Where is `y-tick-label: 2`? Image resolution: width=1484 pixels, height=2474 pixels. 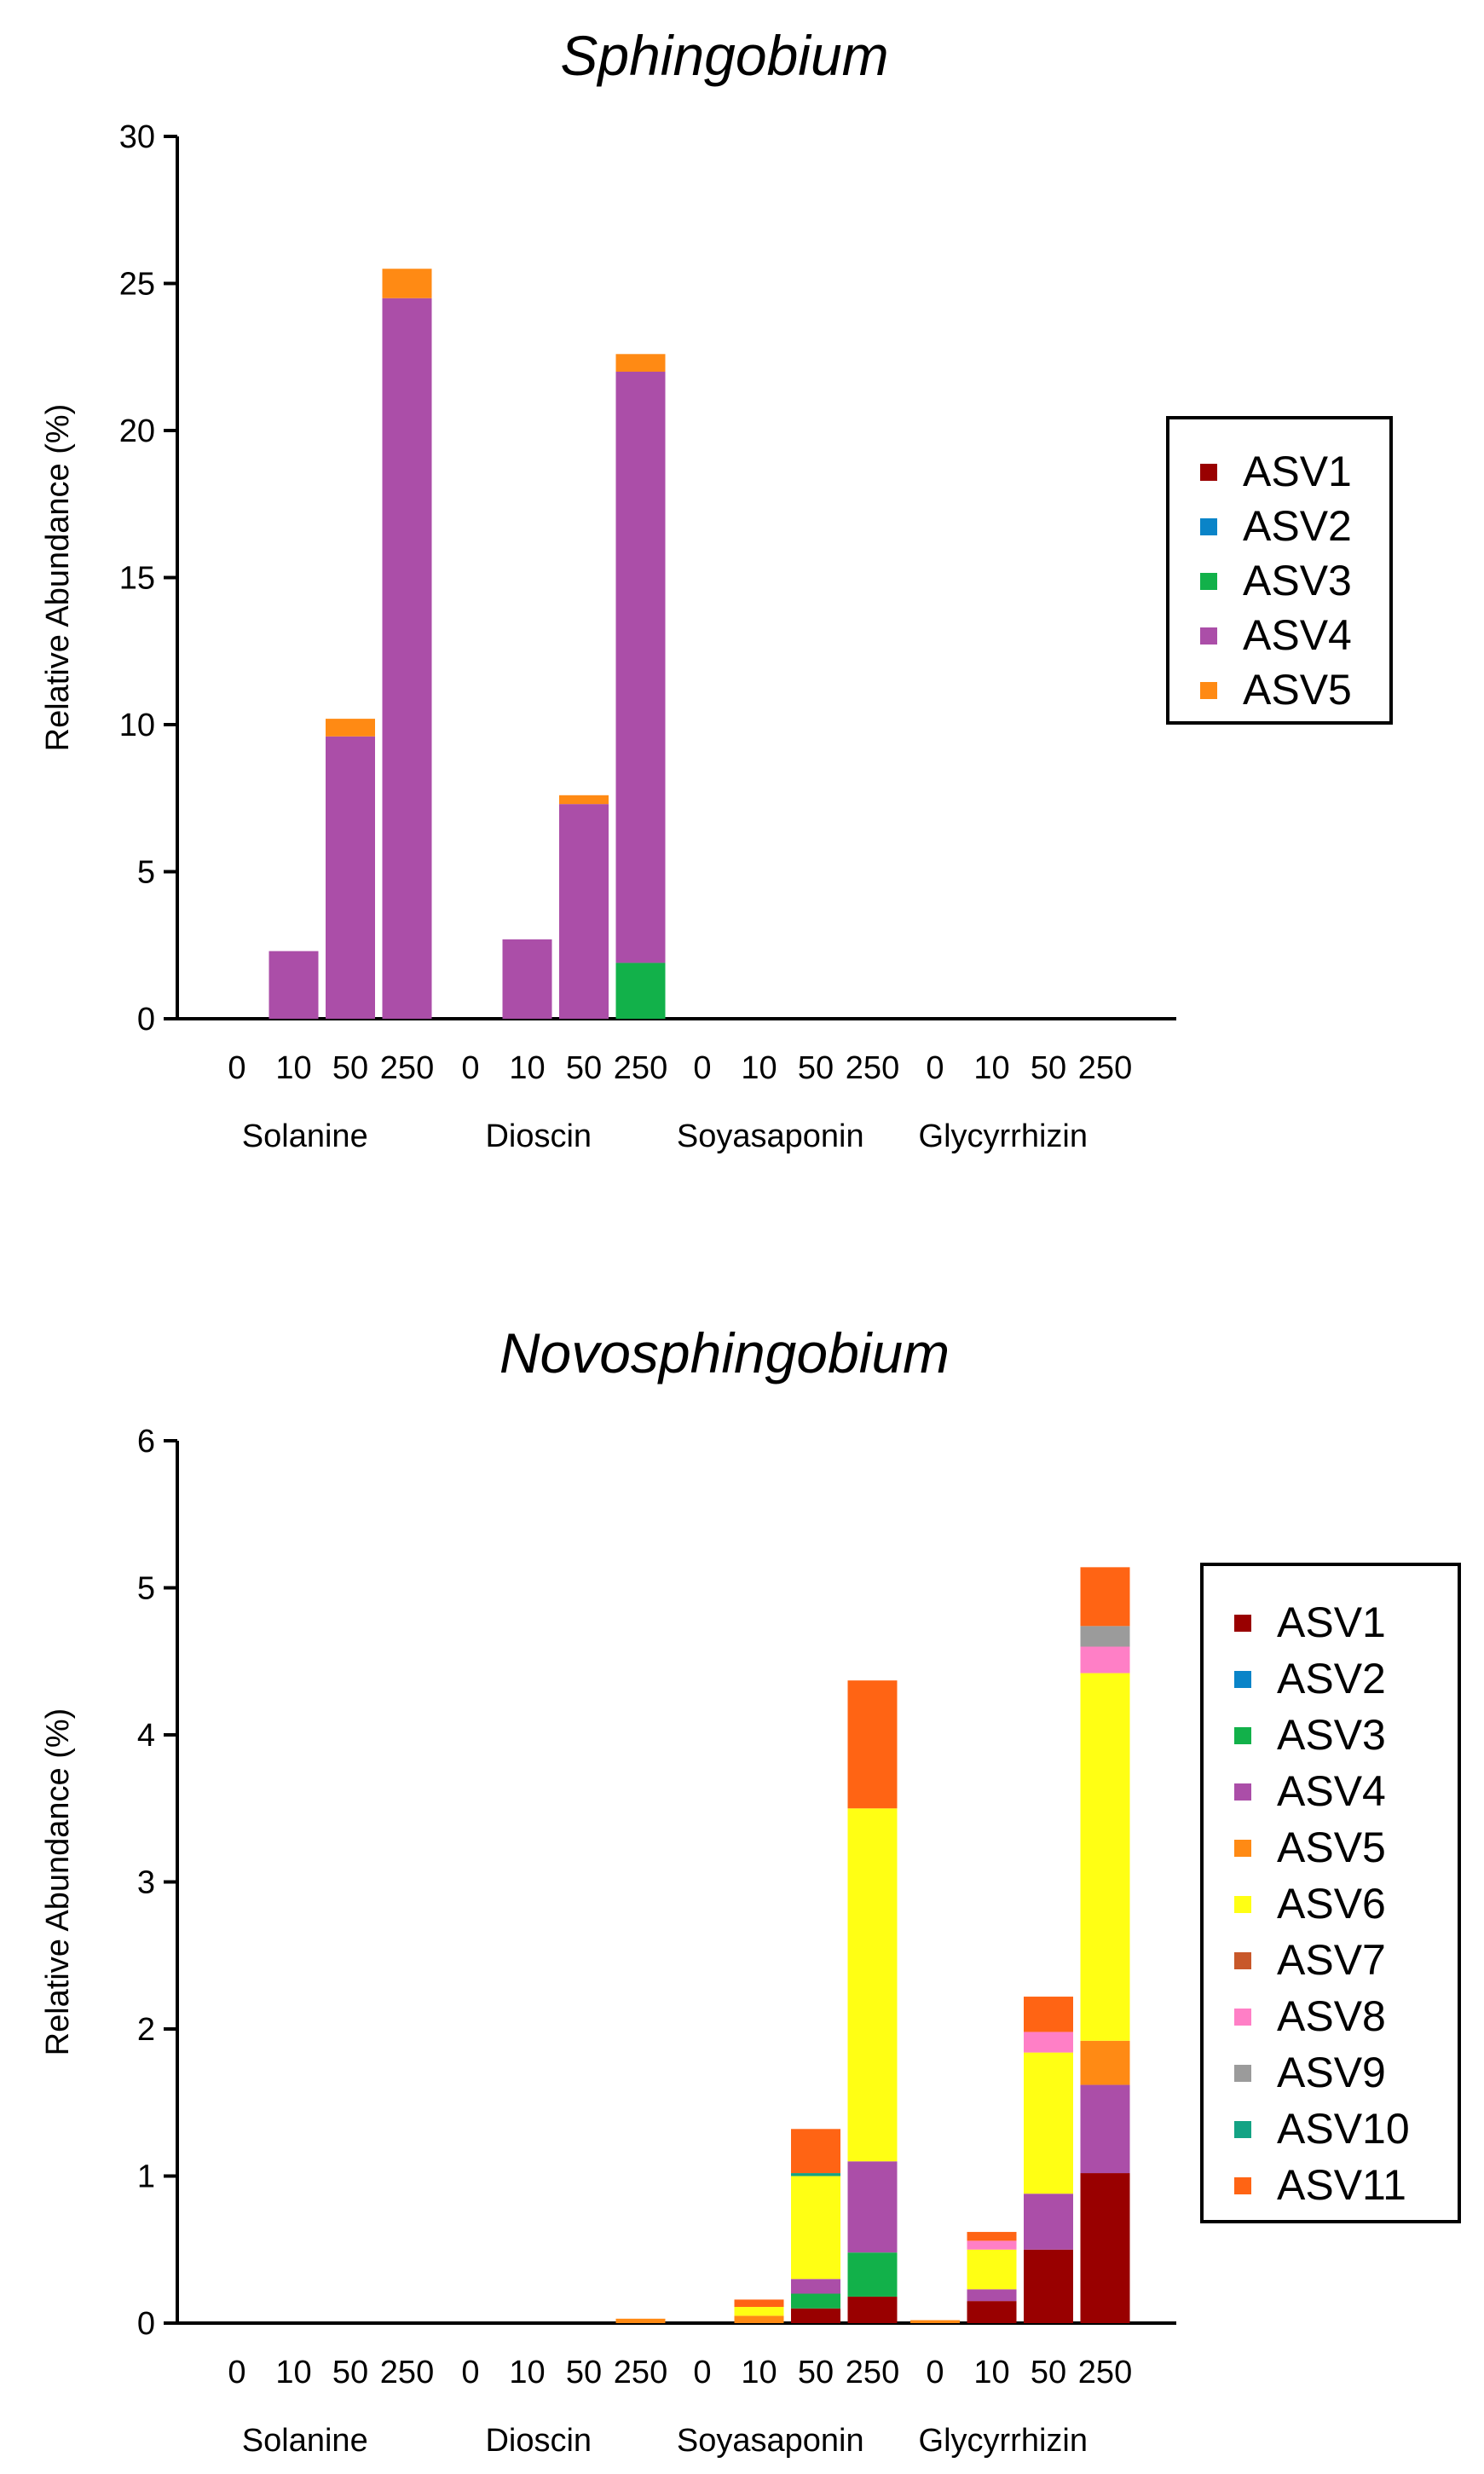 y-tick-label: 2 is located at coordinates (146, 2030).